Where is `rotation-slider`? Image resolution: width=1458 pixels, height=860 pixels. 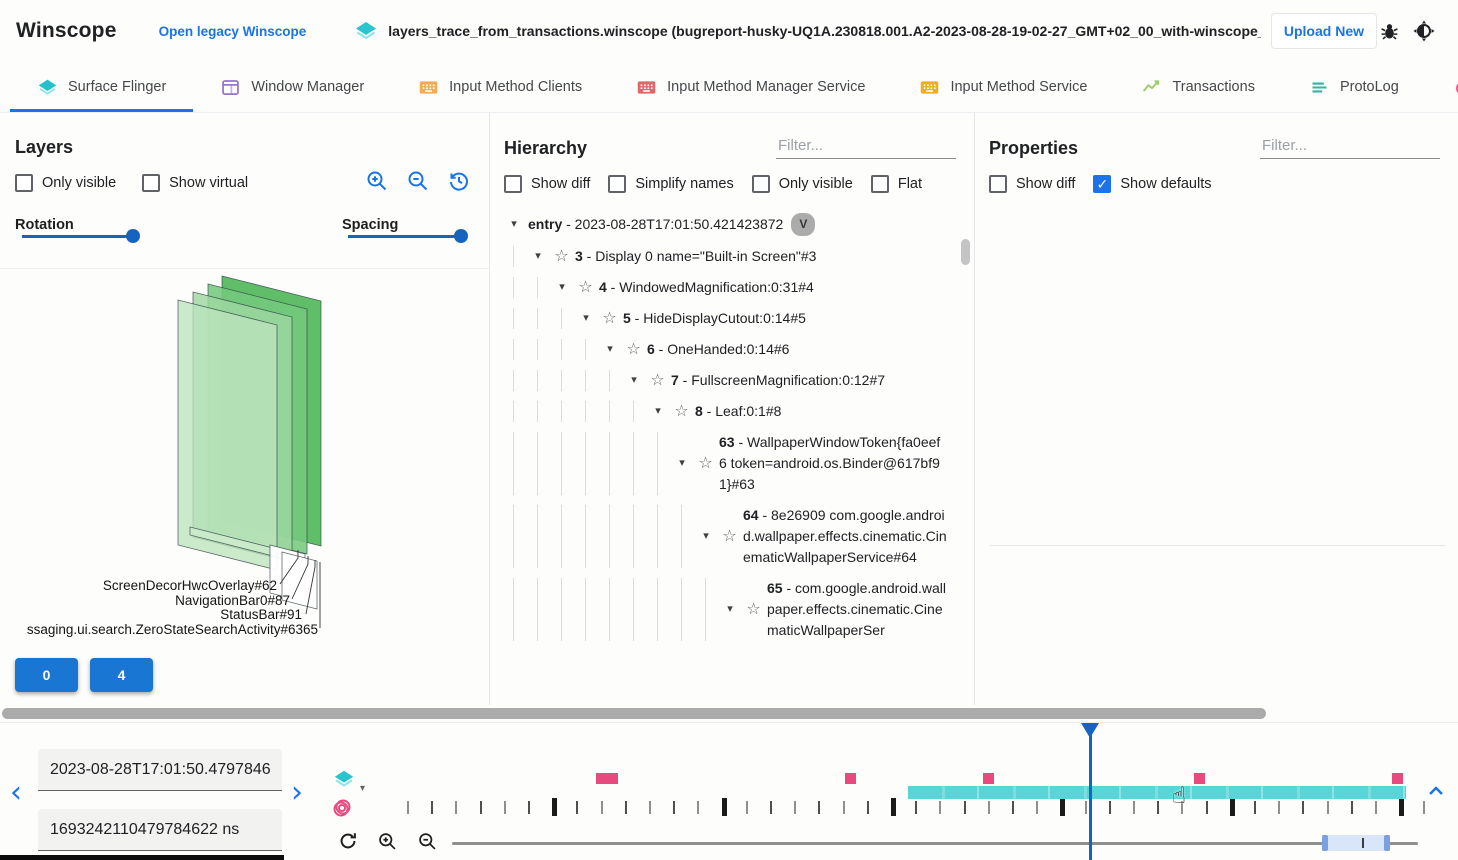 rotation-slider is located at coordinates (81, 236).